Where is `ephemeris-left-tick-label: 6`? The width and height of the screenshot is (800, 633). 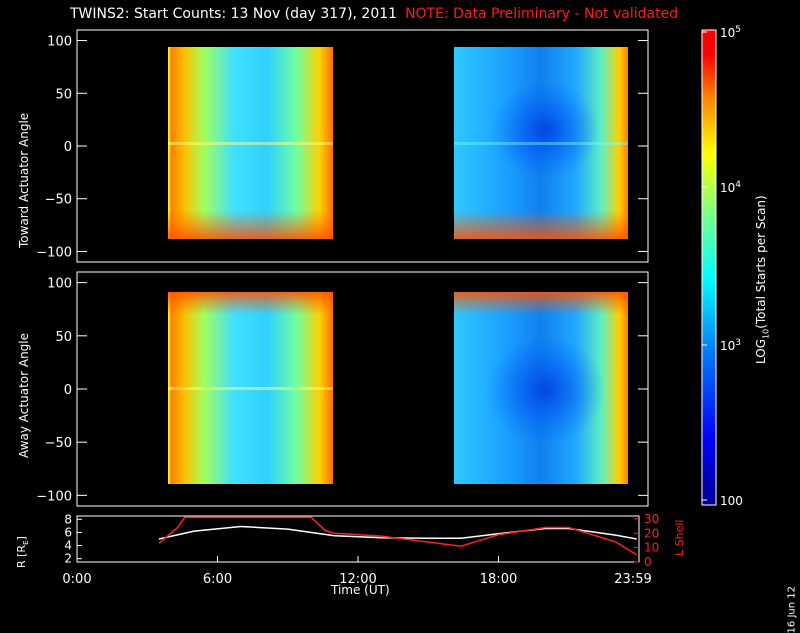
ephemeris-left-tick-label: 6 is located at coordinates (68, 532).